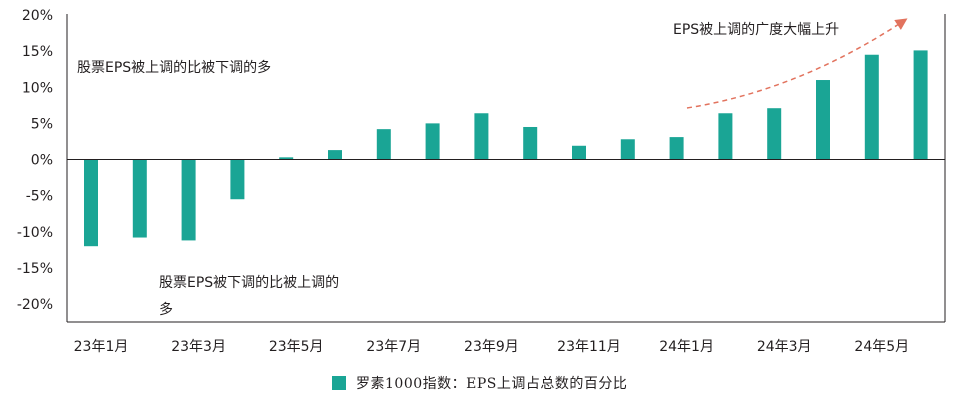 Image resolution: width=957 pixels, height=403 pixels. What do you see at coordinates (627, 149) in the screenshot?
I see `bar-23年12月` at bounding box center [627, 149].